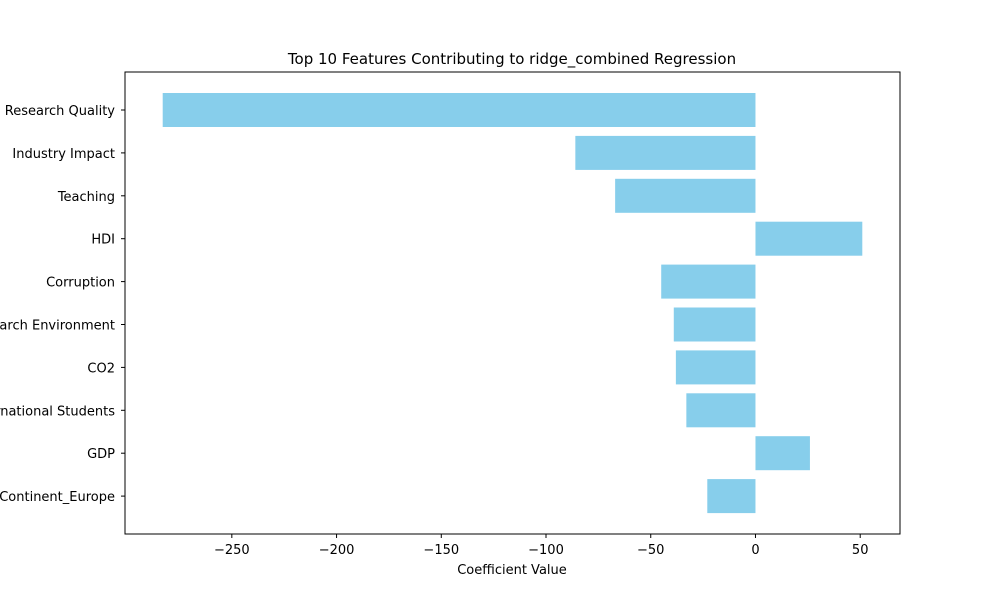 This screenshot has width=1000, height=600. What do you see at coordinates (103, 240) in the screenshot?
I see `y-tick-label: HDI` at bounding box center [103, 240].